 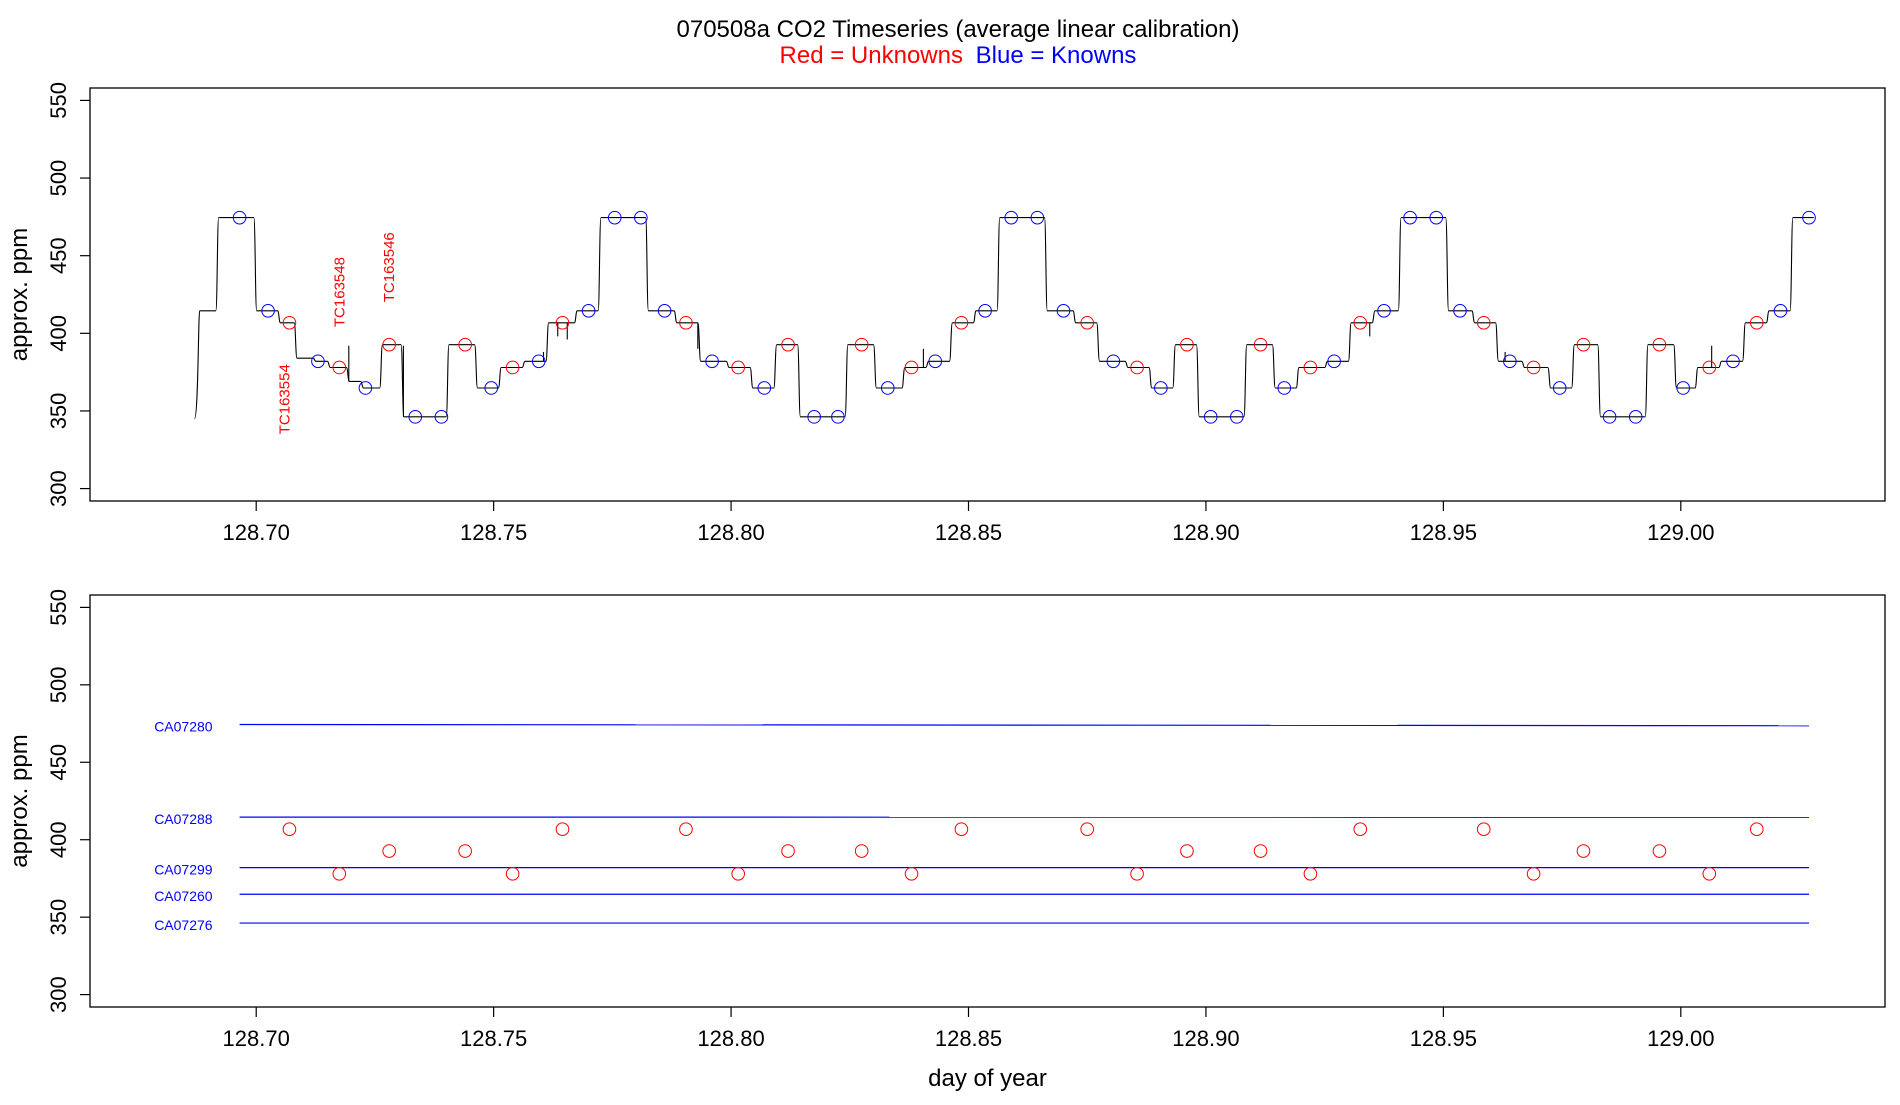 I want to click on reference-line-label: CA07260, so click(x=183, y=896).